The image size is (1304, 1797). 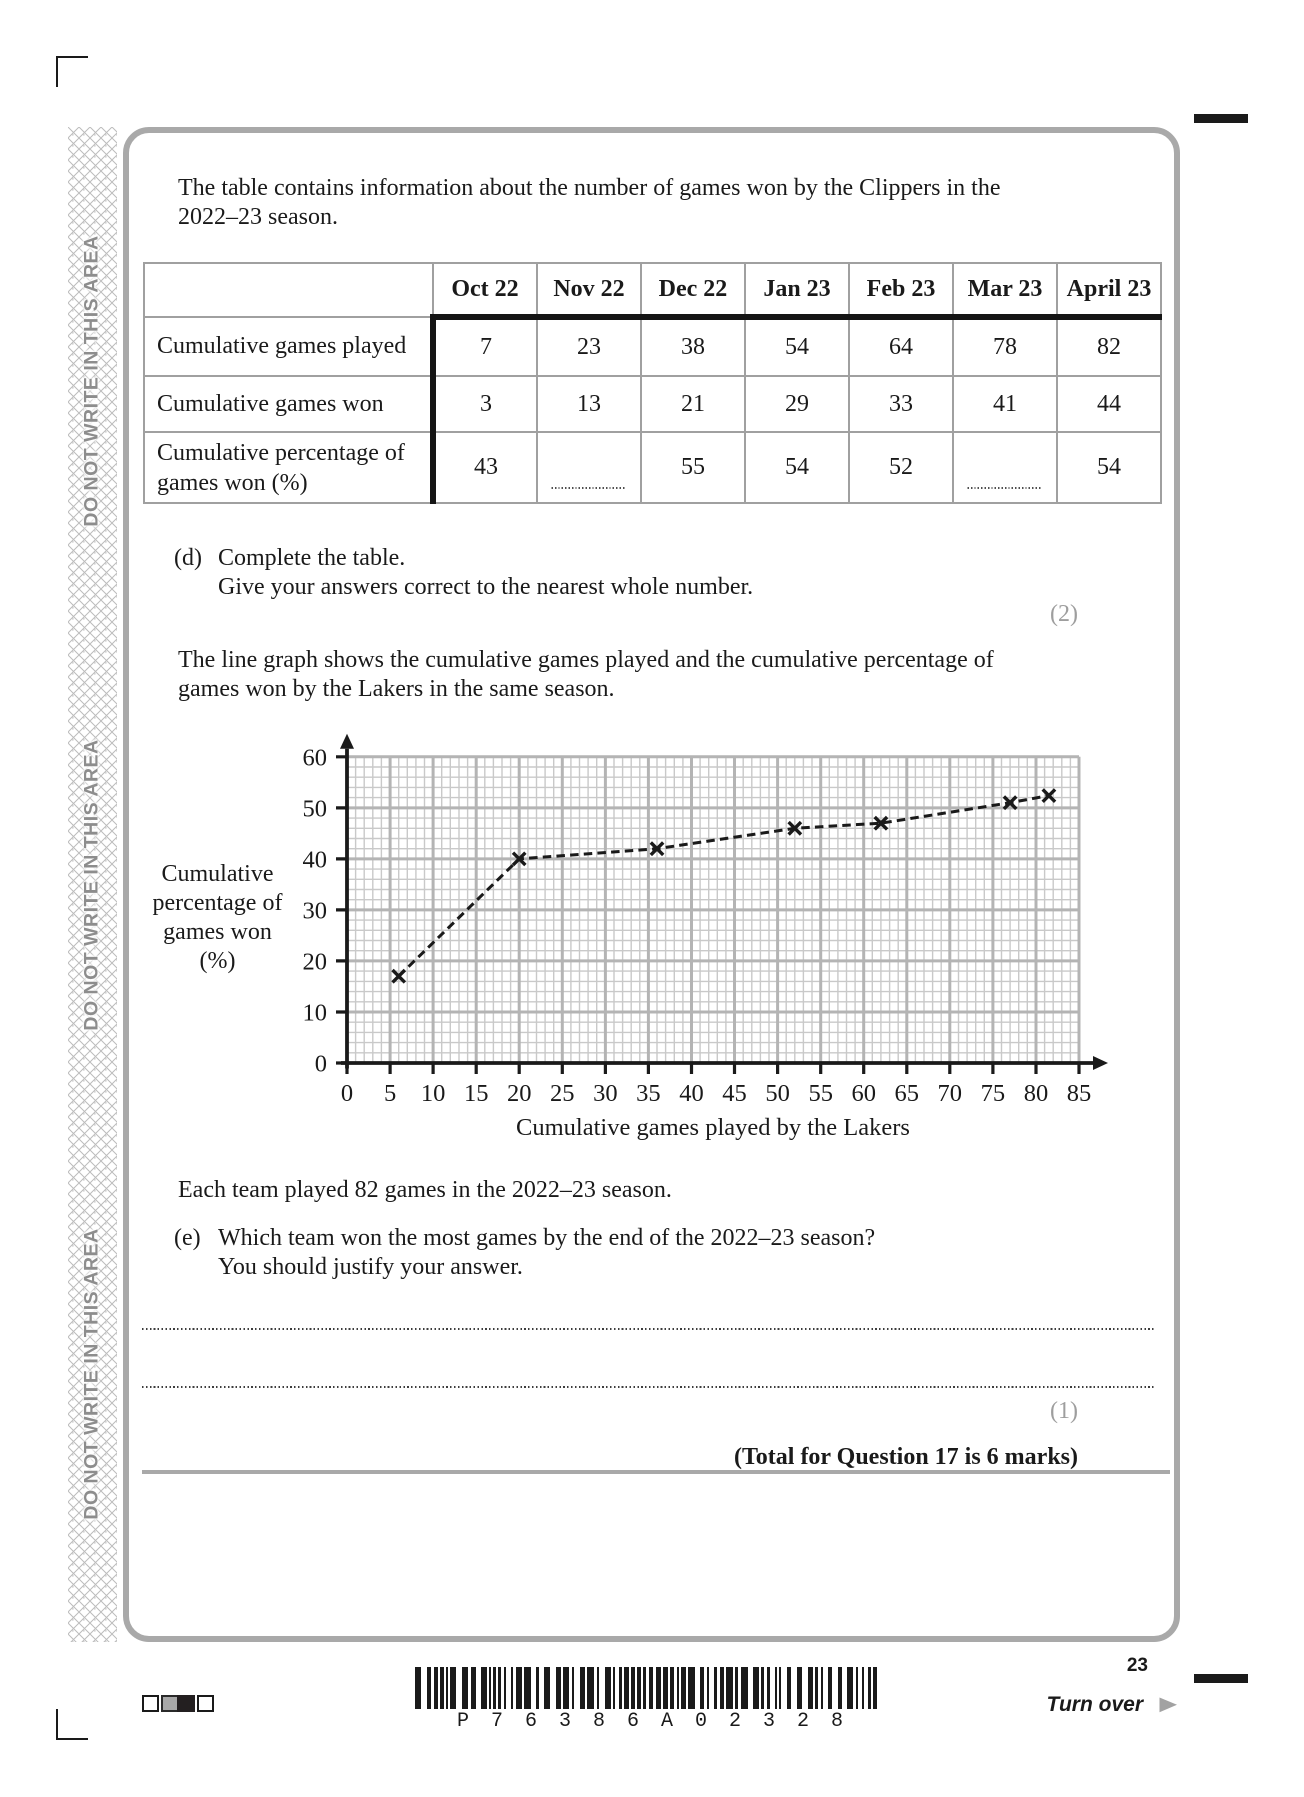 What do you see at coordinates (820, 1093) in the screenshot?
I see `svg-text: 55` at bounding box center [820, 1093].